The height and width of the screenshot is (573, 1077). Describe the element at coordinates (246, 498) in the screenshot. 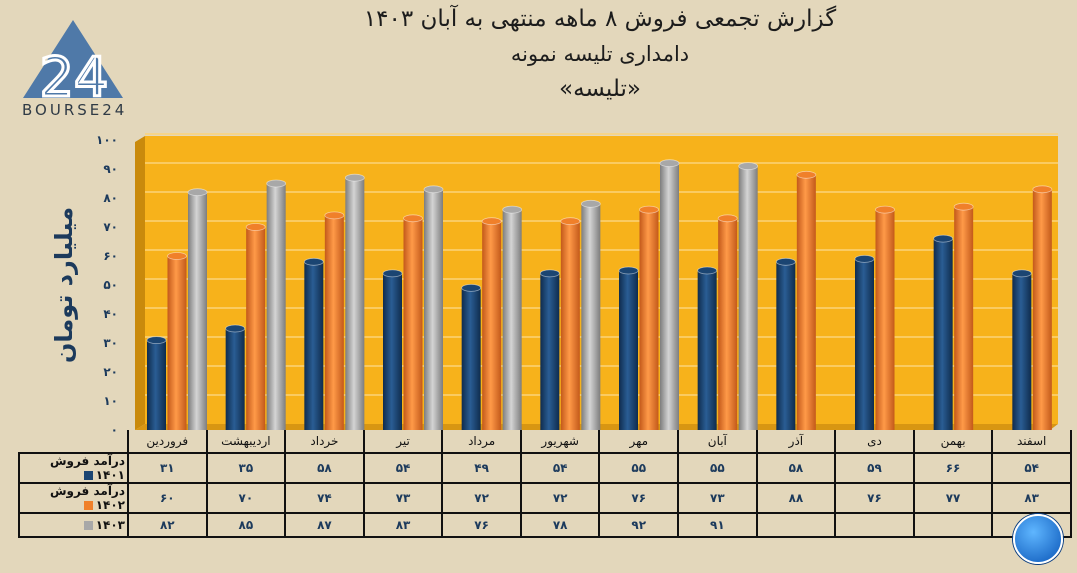

I see `data-cell: ۷۰` at that location.